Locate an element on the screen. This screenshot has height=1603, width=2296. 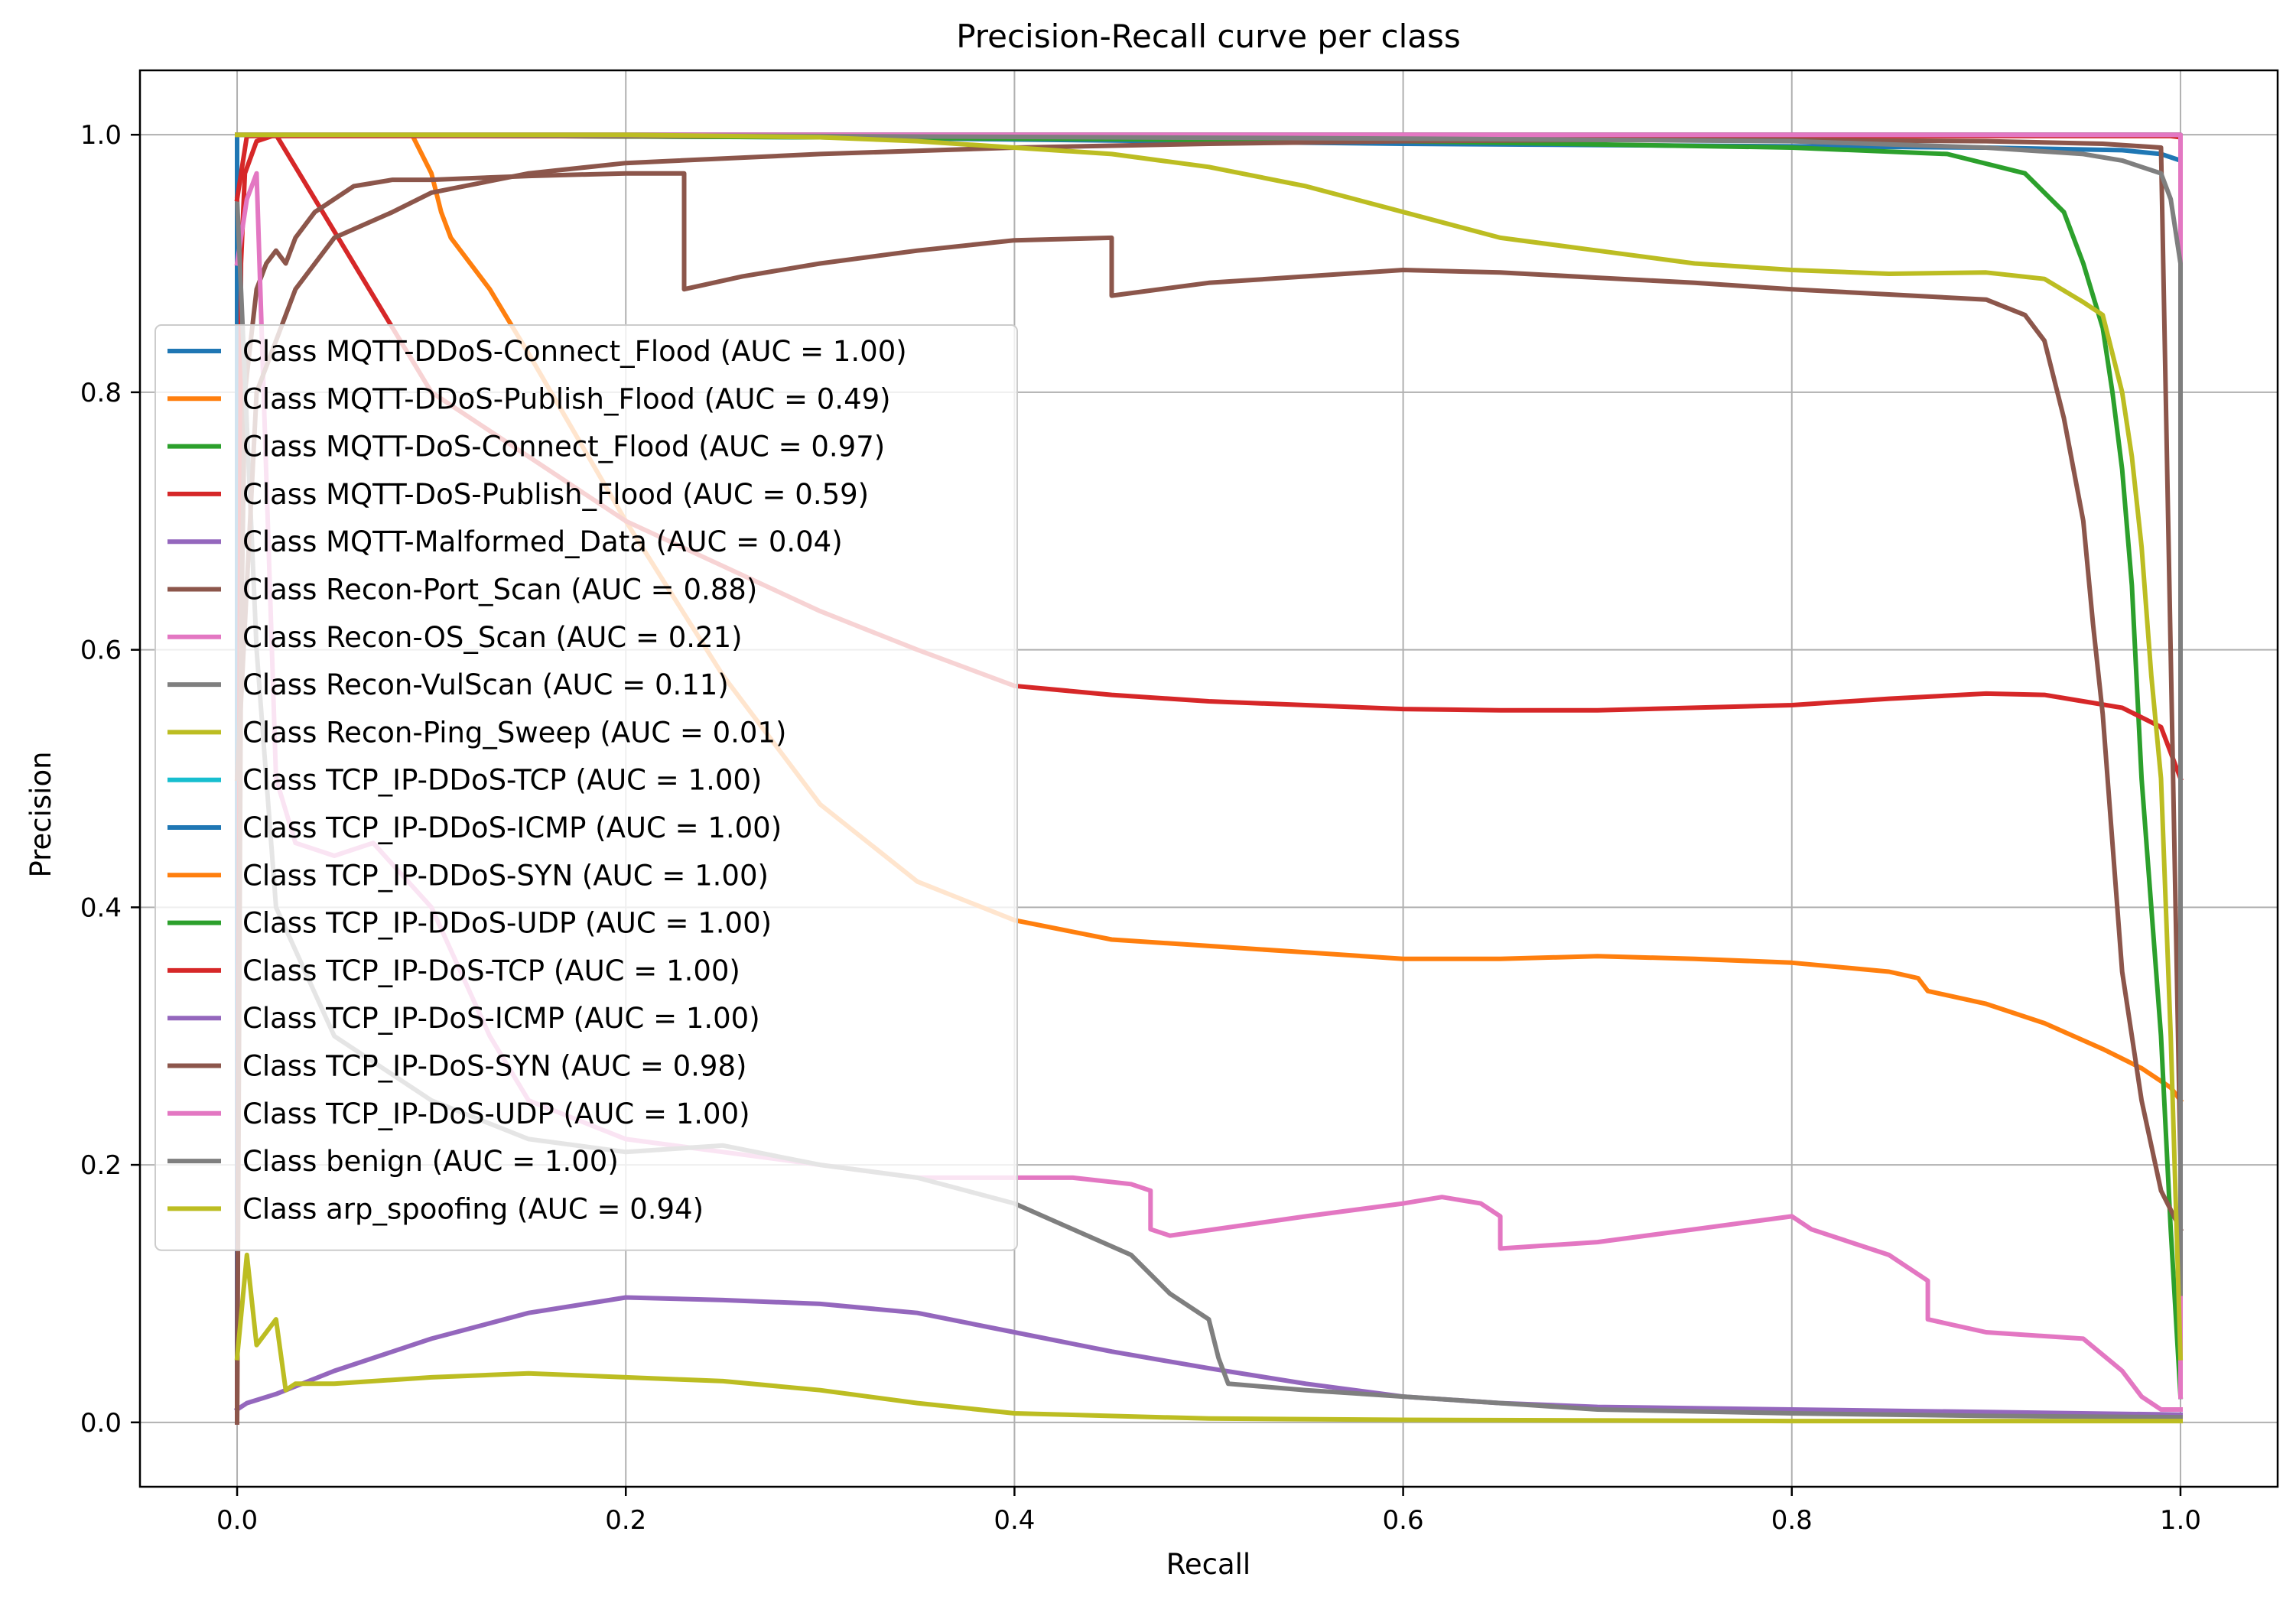
legend-label-12: Class TCP_IP-DDoS-UDP (AUC = 1.00) is located at coordinates (507, 923).